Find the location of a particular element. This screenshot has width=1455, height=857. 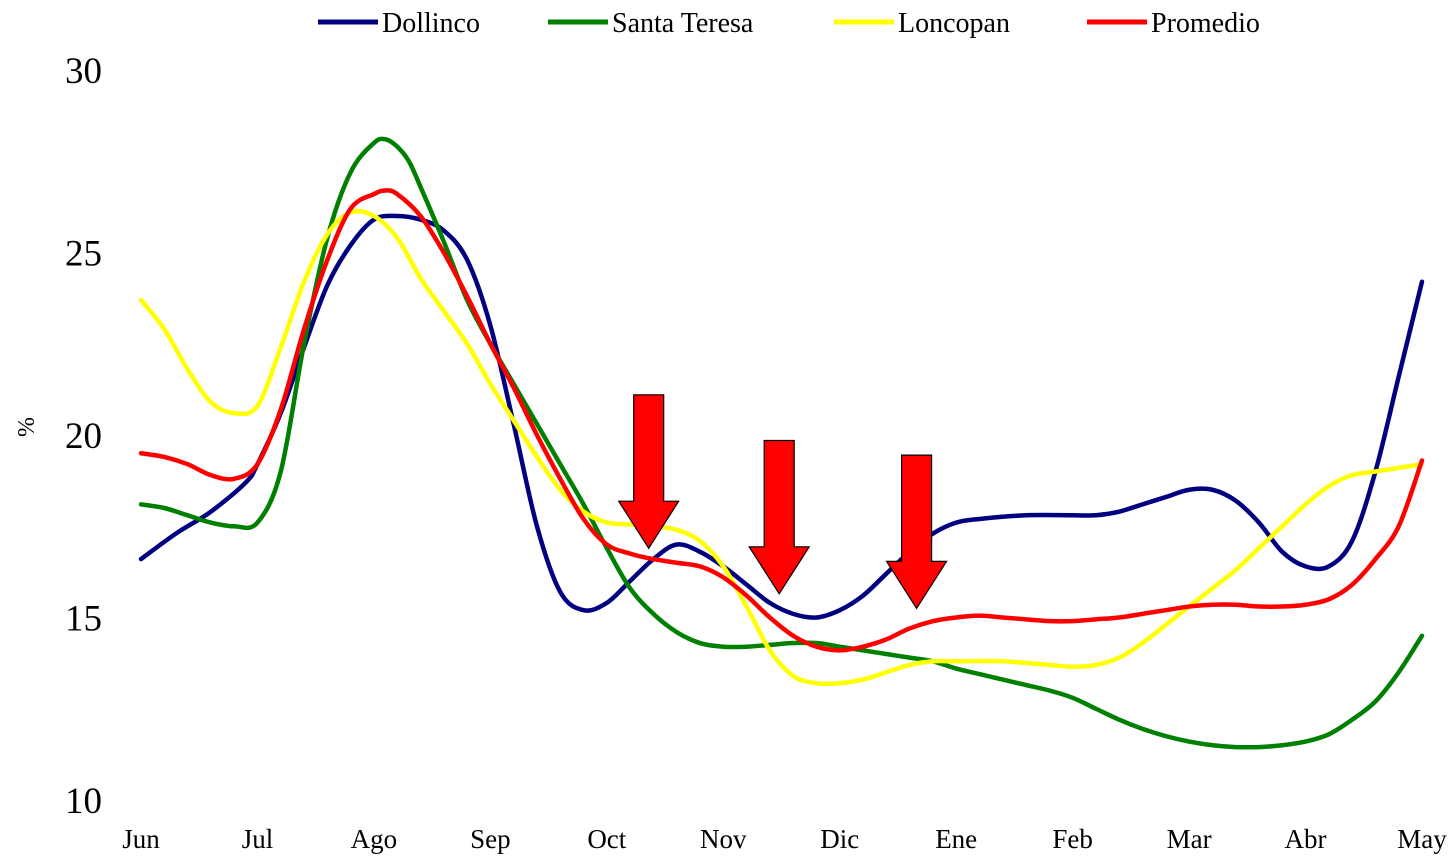

x-tick-label: Abr is located at coordinates (1306, 839).